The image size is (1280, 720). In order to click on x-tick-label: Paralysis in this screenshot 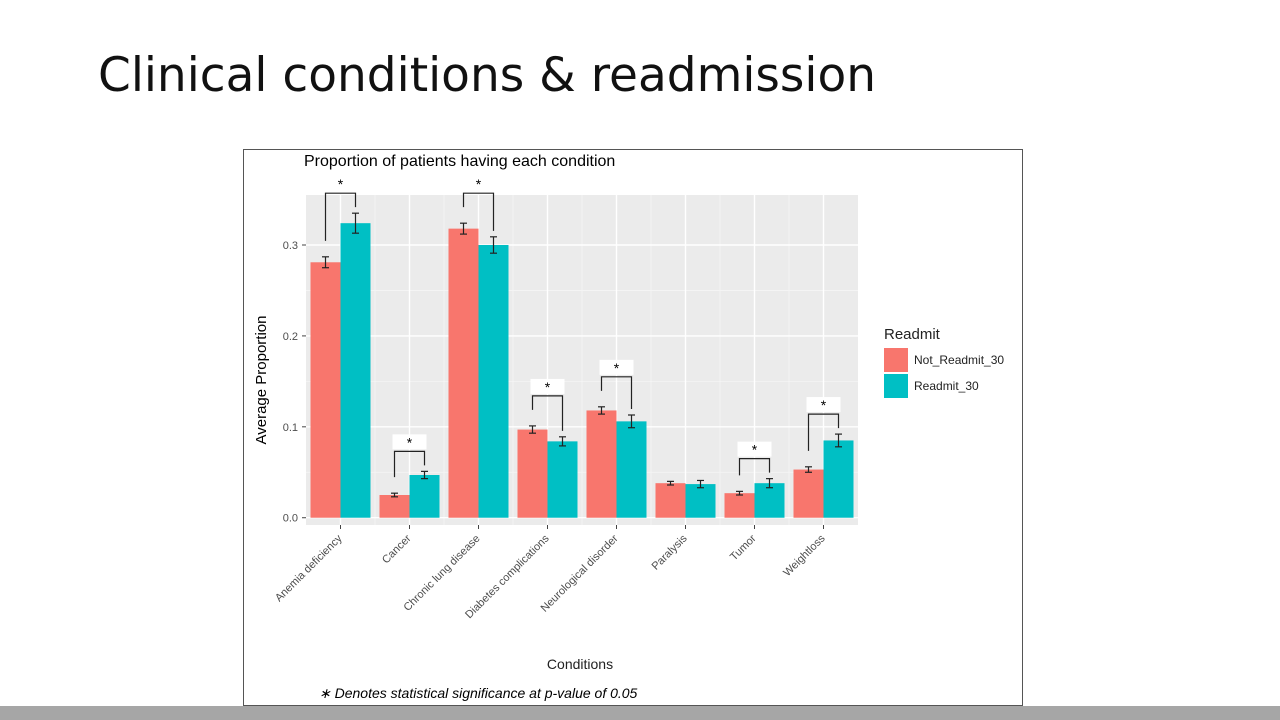, I will do `click(670, 552)`.